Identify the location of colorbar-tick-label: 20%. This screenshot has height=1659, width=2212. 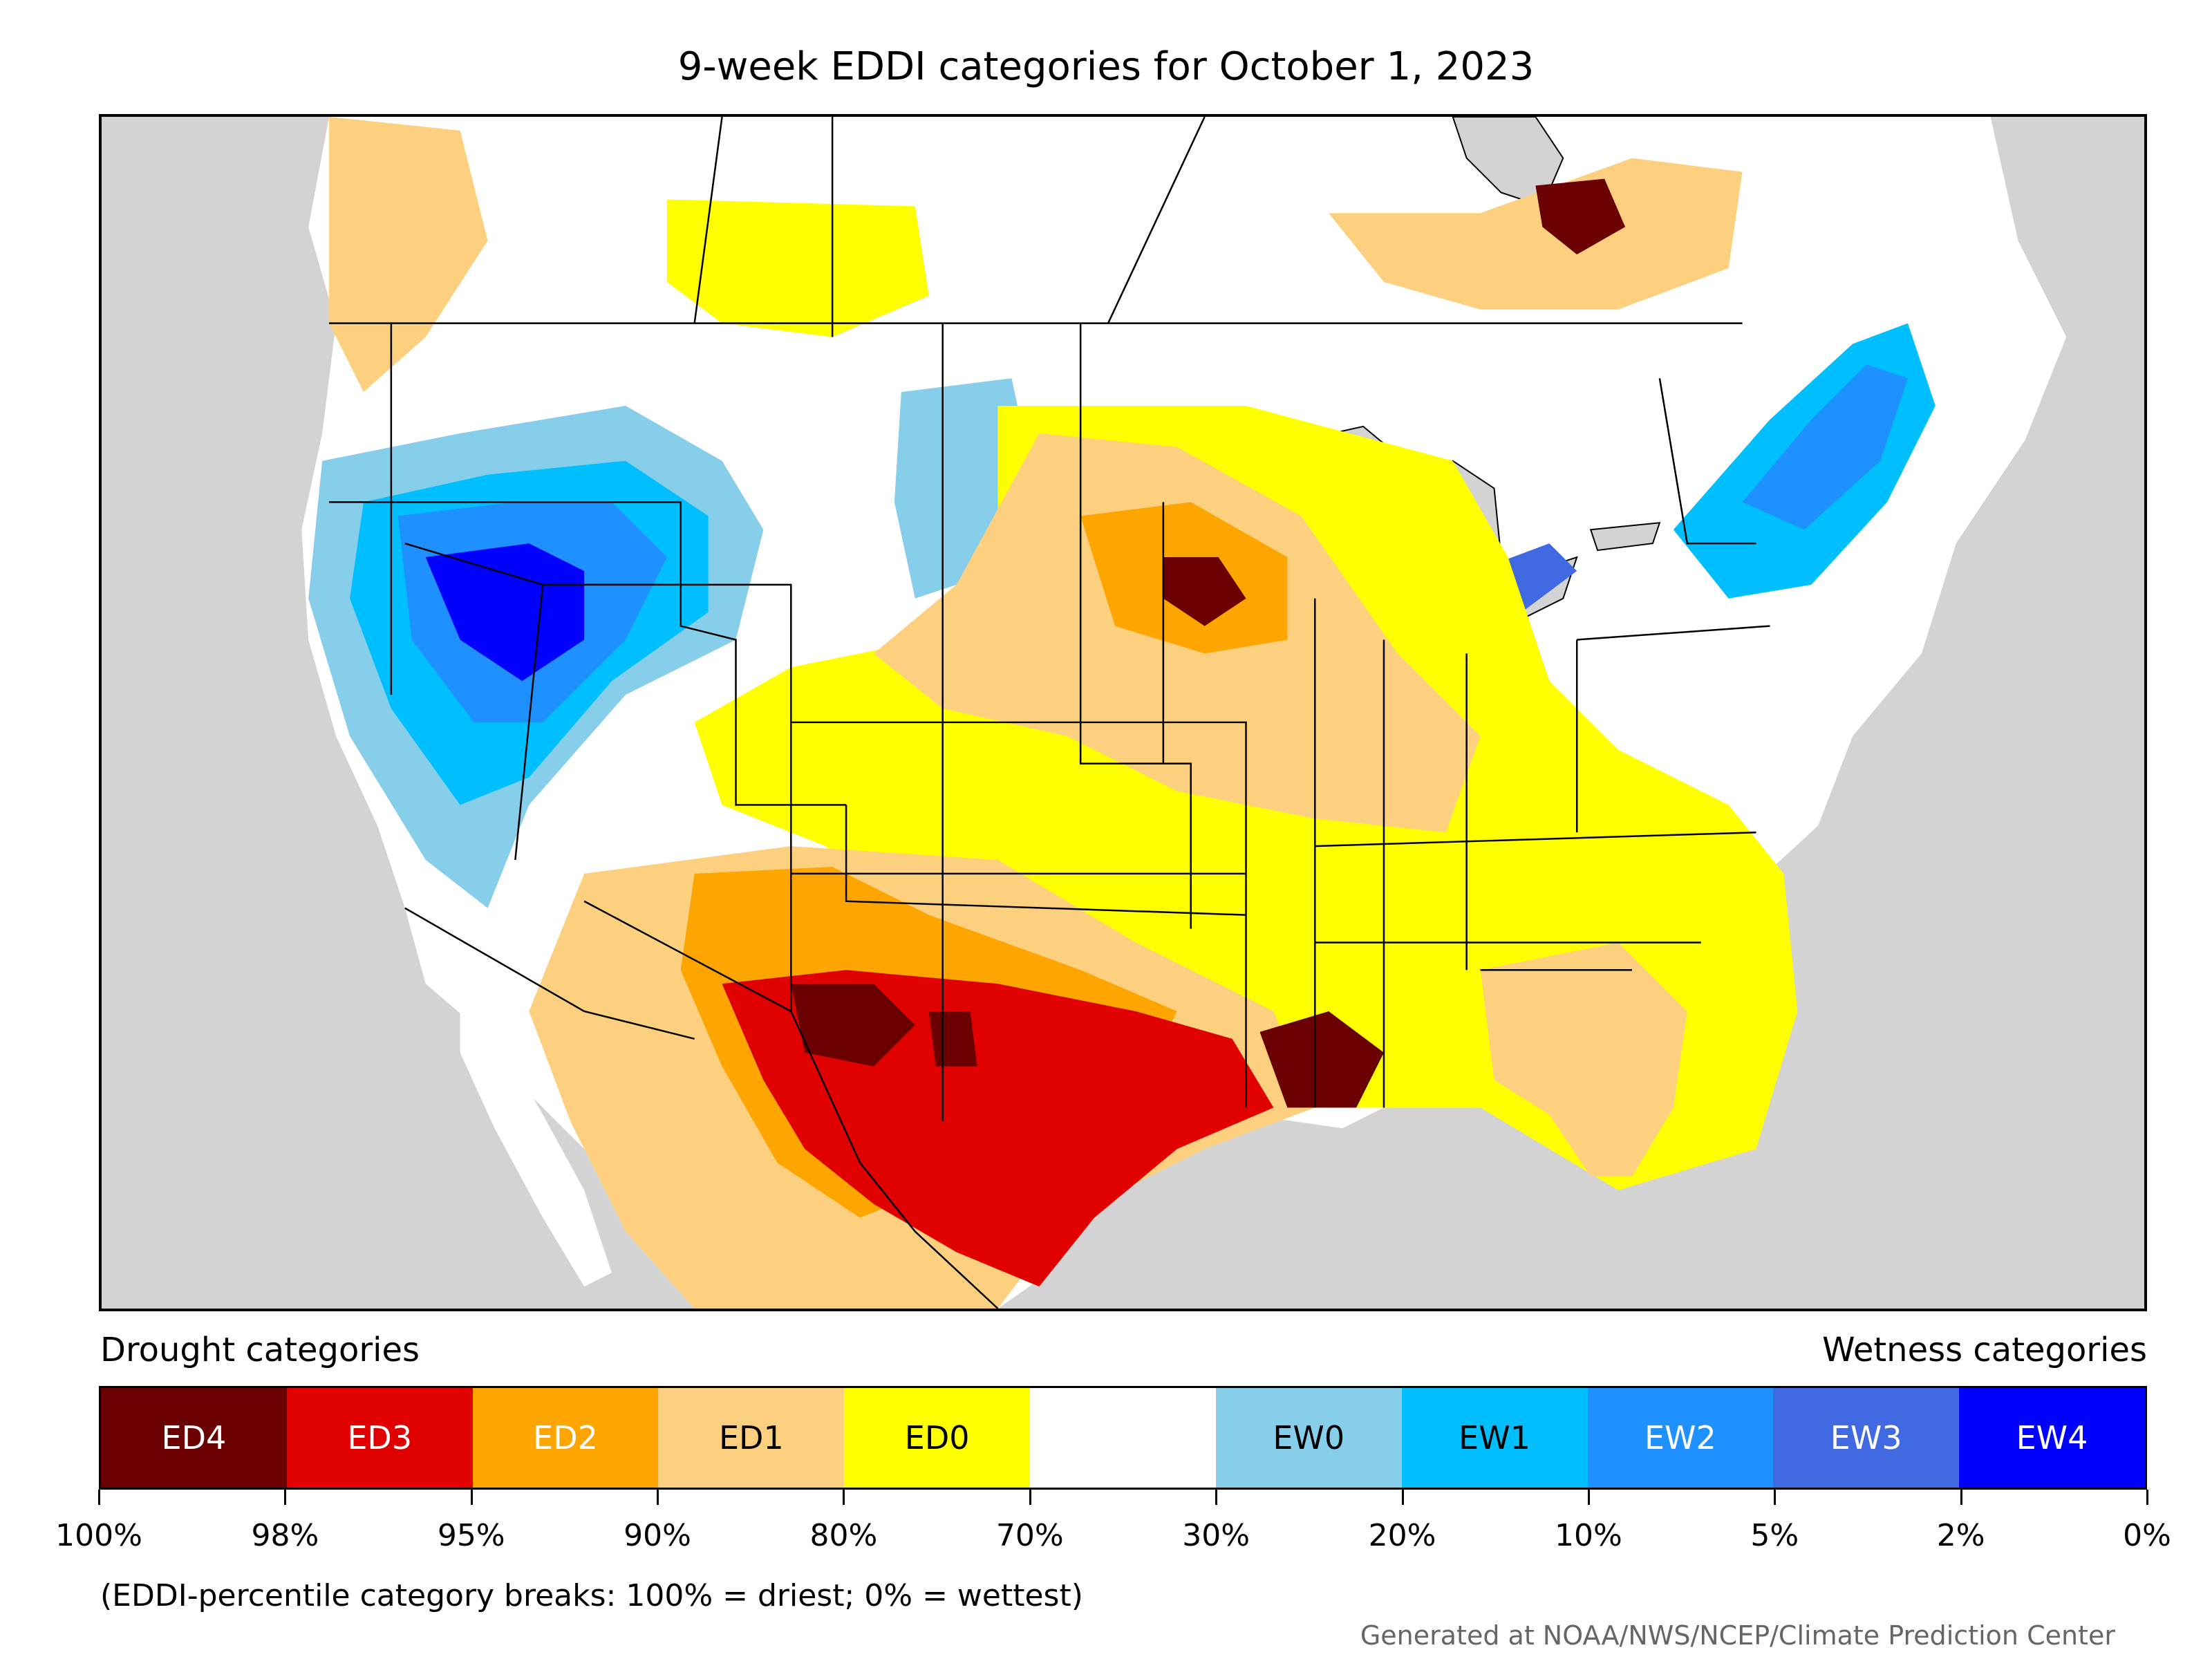
(1402, 1535).